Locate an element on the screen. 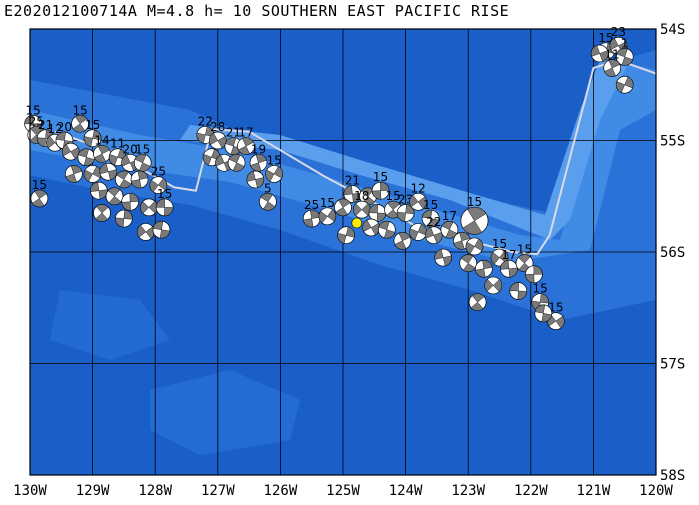  lon-label-7: 123W is located at coordinates (468, 491).